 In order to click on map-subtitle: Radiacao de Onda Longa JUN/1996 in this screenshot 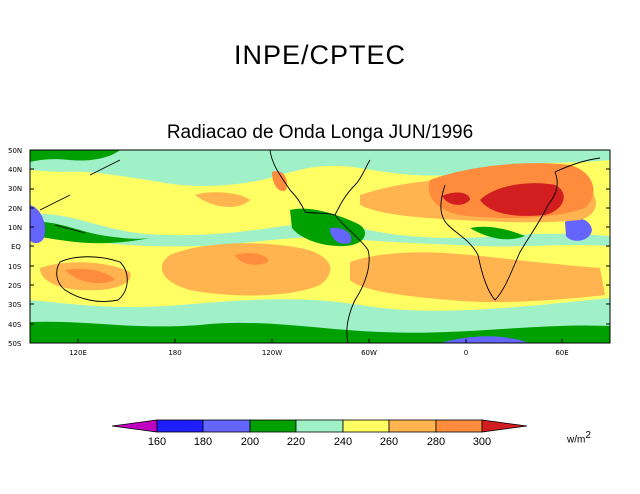, I will do `click(320, 132)`.